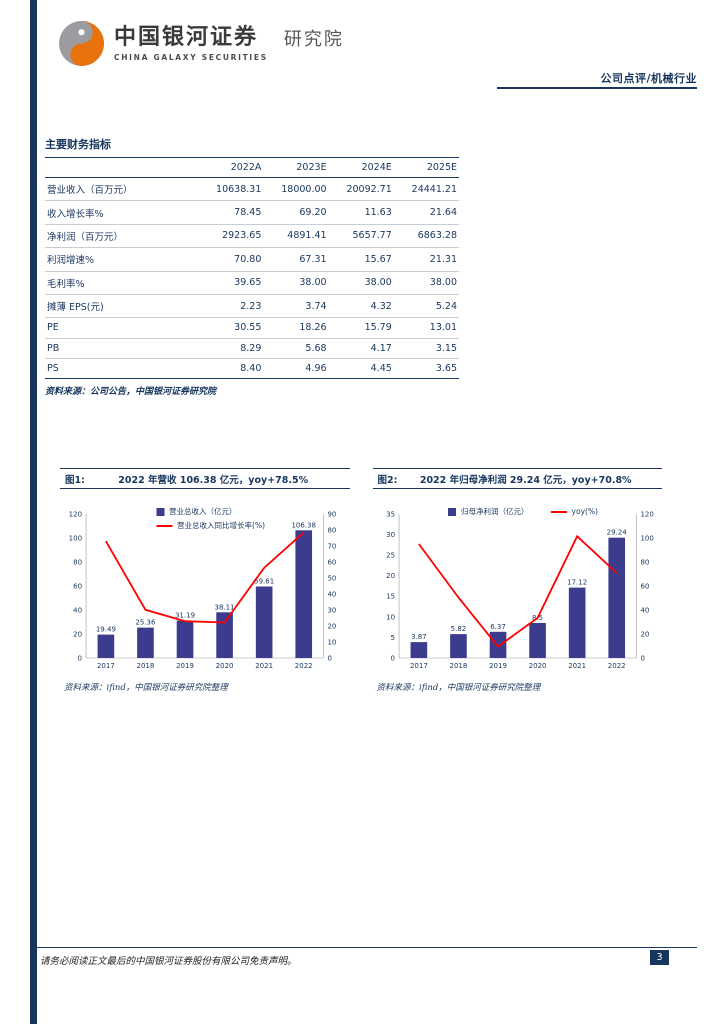 Image resolution: width=724 pixels, height=1024 pixels. What do you see at coordinates (264, 582) in the screenshot?
I see `svg-text: 59.61` at bounding box center [264, 582].